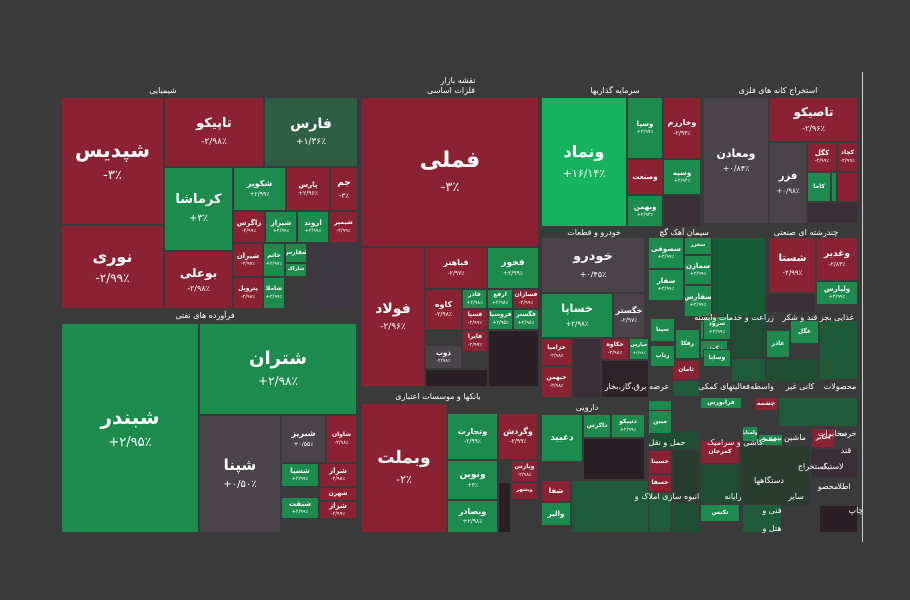 This screenshot has width=910, height=600. What do you see at coordinates (660, 462) in the screenshot?
I see `stock-tile: حسینا` at bounding box center [660, 462].